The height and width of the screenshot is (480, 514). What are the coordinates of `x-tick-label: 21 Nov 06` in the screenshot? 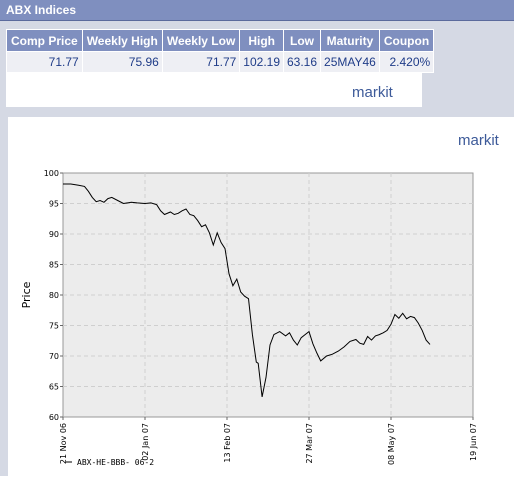 It's located at (63, 443).